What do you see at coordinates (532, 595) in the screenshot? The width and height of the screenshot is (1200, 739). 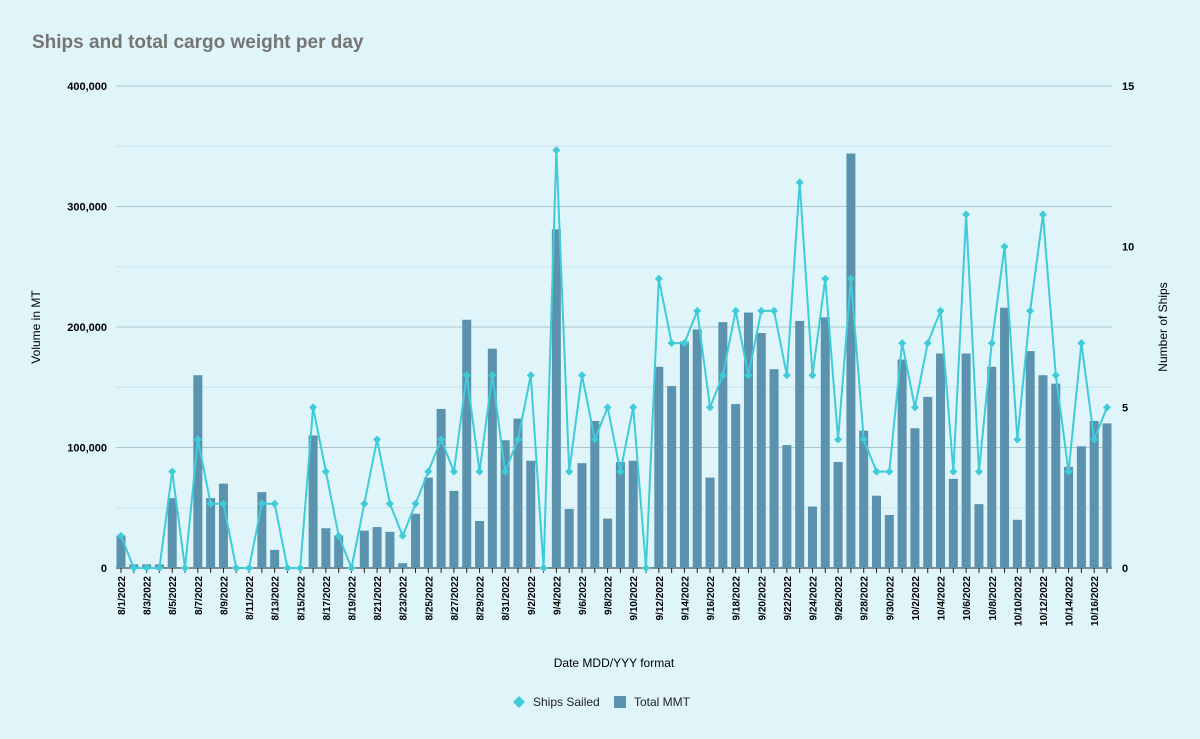 I see `x-tick-label: 9/2/2022` at bounding box center [532, 595].